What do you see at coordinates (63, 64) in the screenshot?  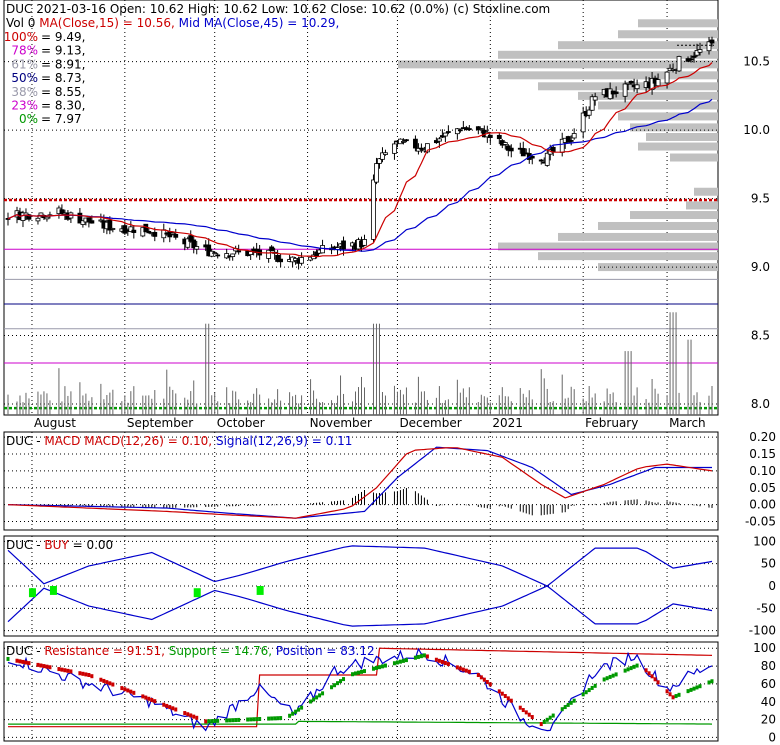 I see `fib-value-label: = 8.91,` at bounding box center [63, 64].